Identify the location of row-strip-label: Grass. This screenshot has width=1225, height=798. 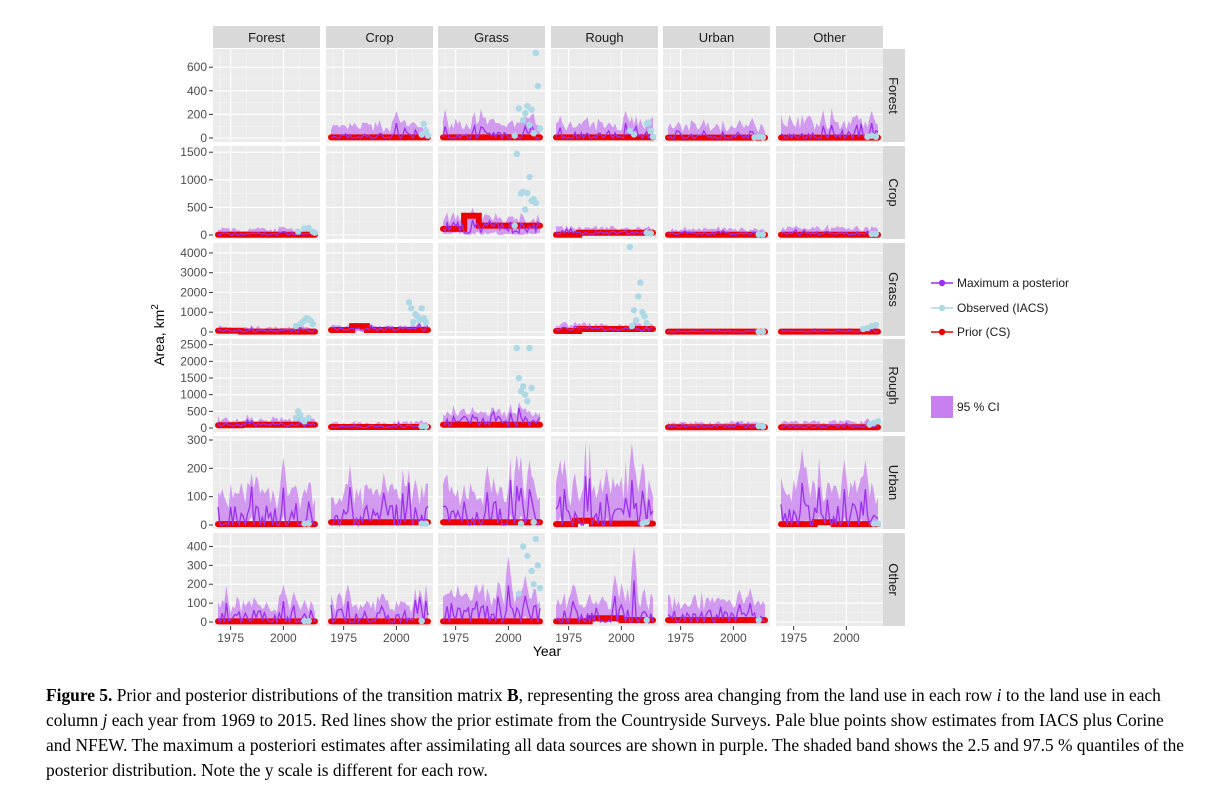
(893, 289).